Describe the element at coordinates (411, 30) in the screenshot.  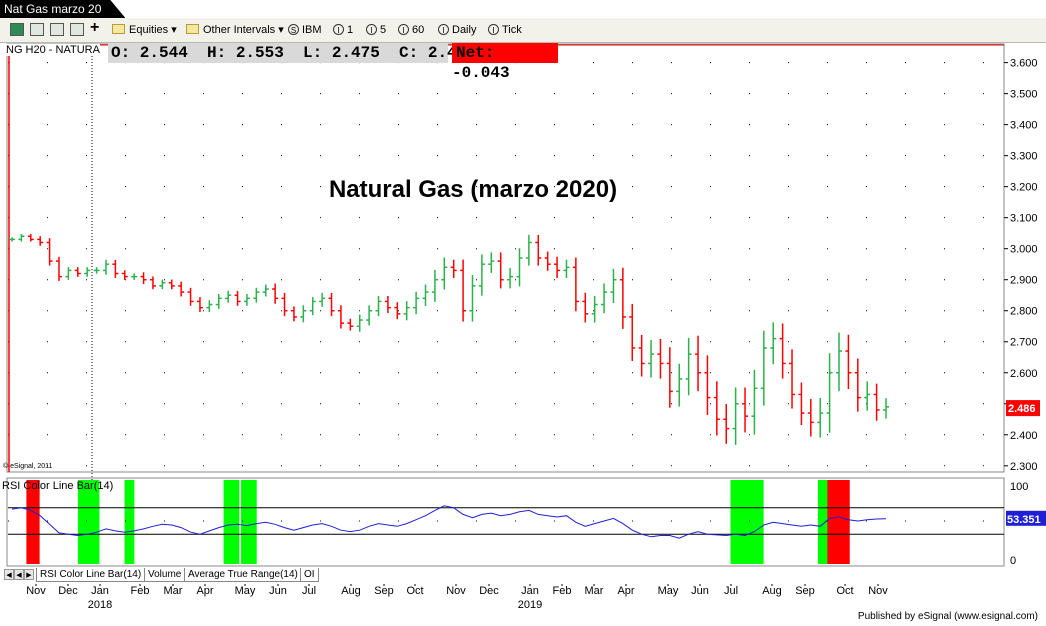
I see `interval-60: I 60` at that location.